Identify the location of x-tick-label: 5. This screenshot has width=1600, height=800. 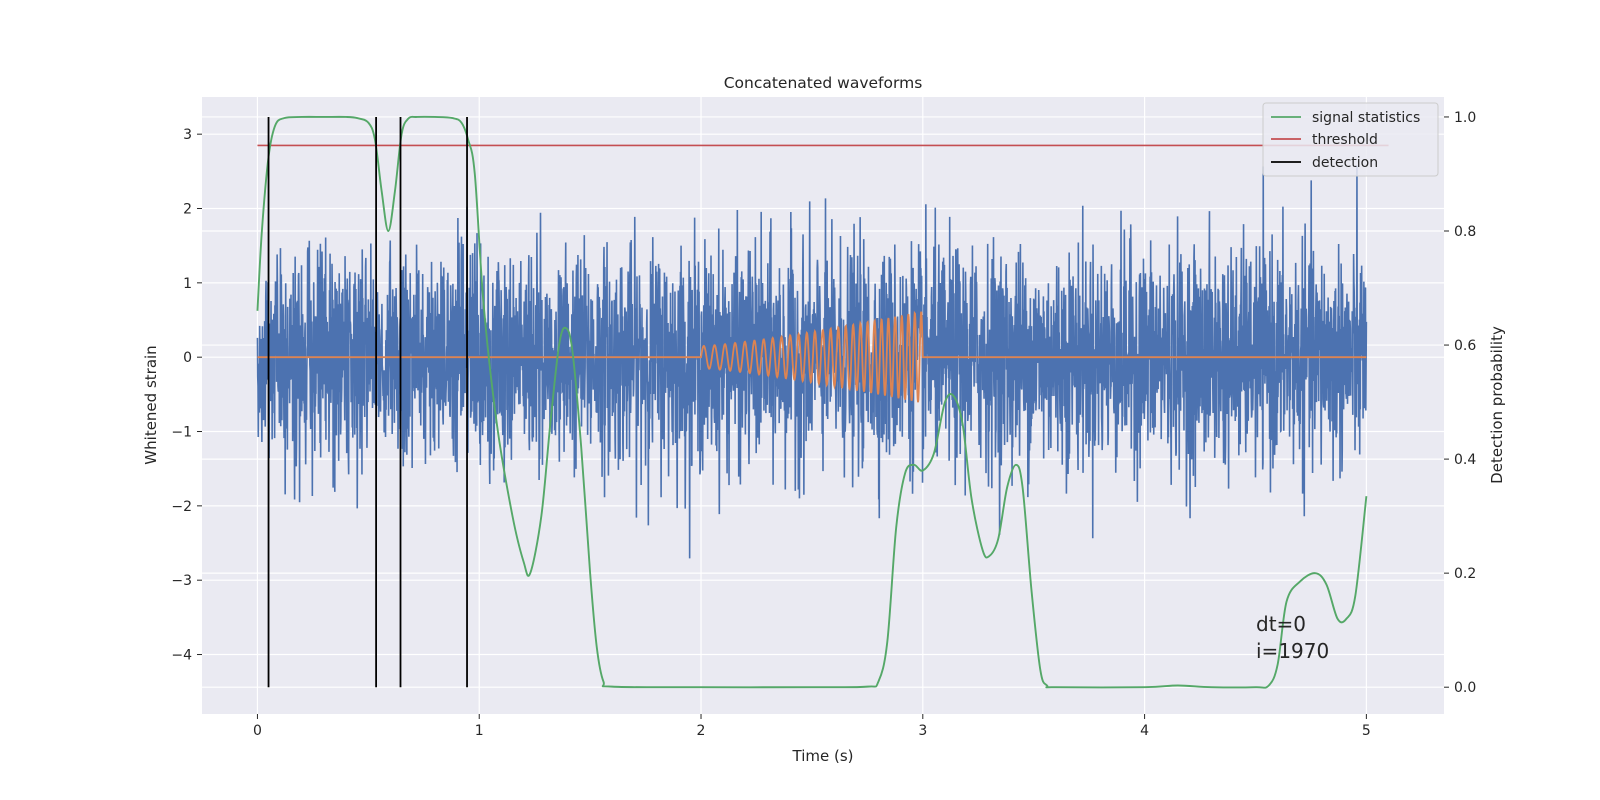
(1366, 731).